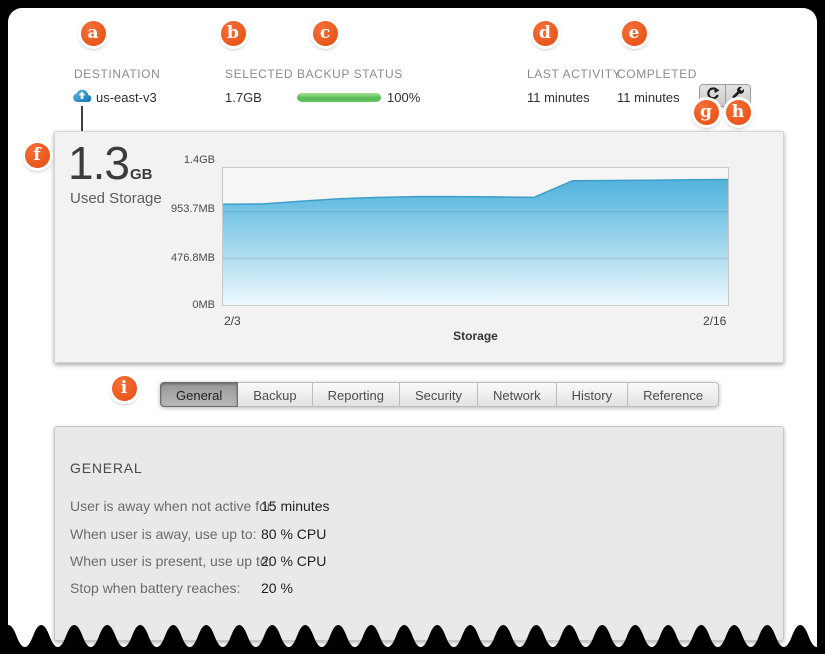 Image resolution: width=825 pixels, height=654 pixels. Describe the element at coordinates (192, 258) in the screenshot. I see `y-axis-tick-476: 476.8MB` at that location.